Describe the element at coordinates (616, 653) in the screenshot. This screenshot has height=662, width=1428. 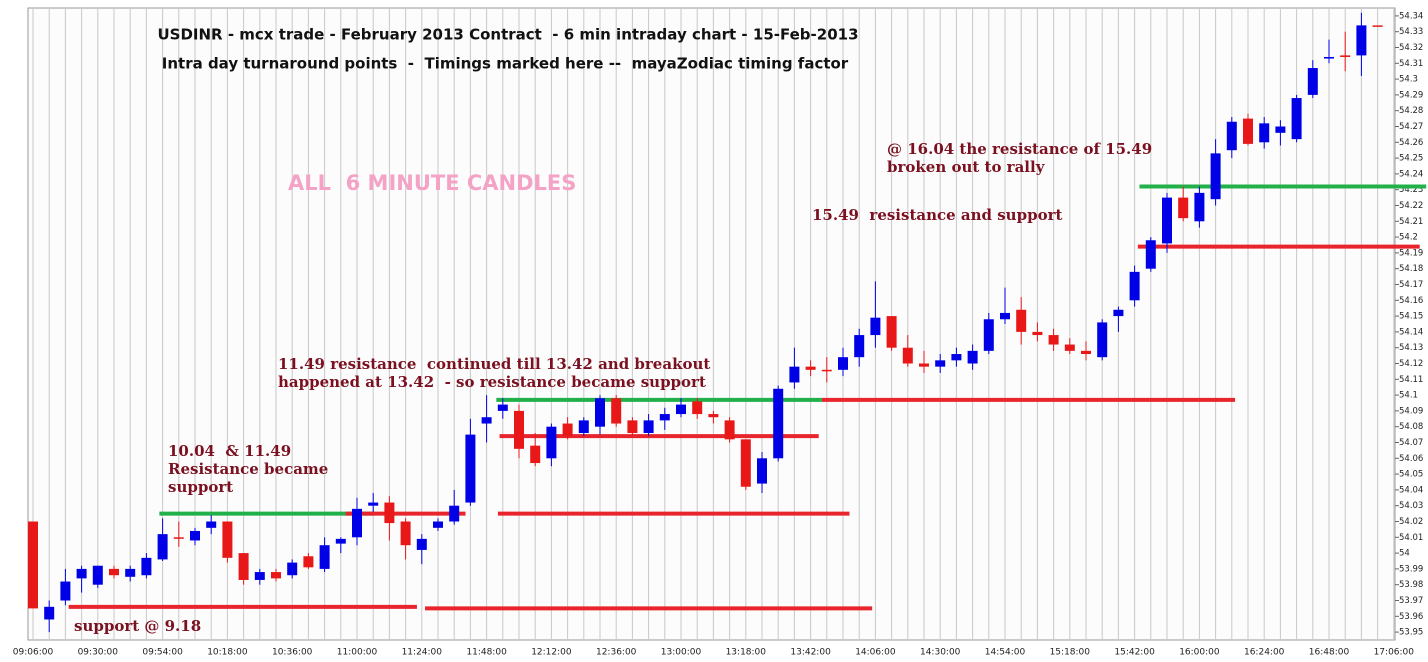
I see `x-tick-label: 12:36:00` at that location.